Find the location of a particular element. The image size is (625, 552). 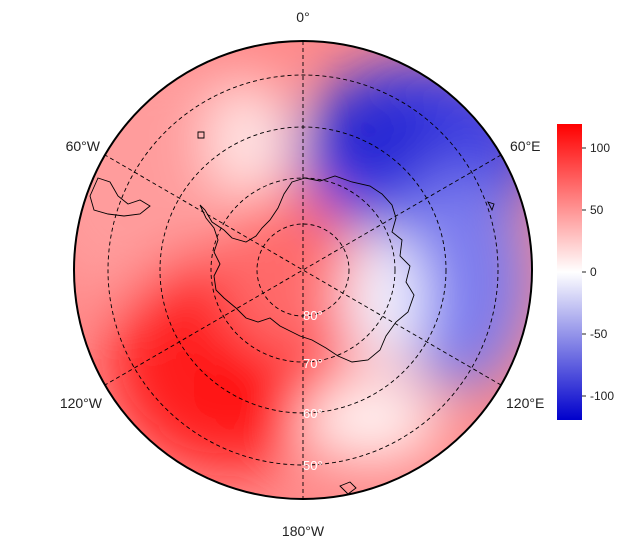

south-america-tip is located at coordinates (120, 197).